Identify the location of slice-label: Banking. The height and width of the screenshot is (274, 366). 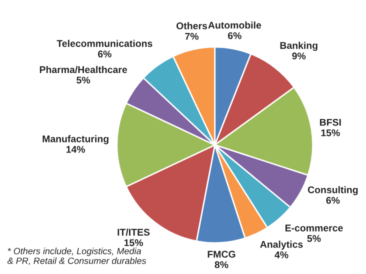
(299, 46).